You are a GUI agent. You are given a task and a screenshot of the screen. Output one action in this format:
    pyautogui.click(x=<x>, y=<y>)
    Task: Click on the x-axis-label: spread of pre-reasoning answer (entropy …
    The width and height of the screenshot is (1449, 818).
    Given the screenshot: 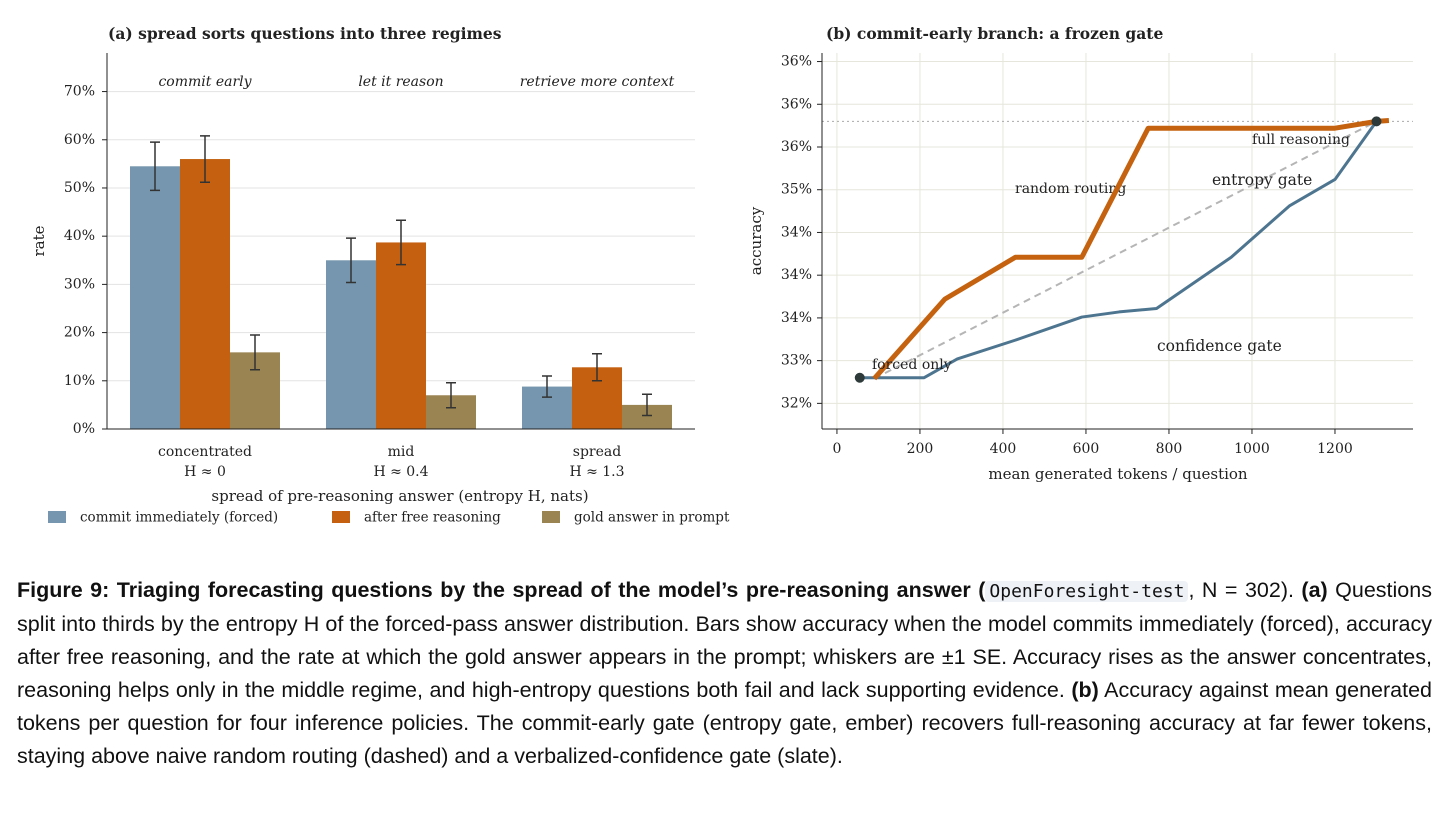 What is the action you would take?
    pyautogui.click(x=399, y=496)
    